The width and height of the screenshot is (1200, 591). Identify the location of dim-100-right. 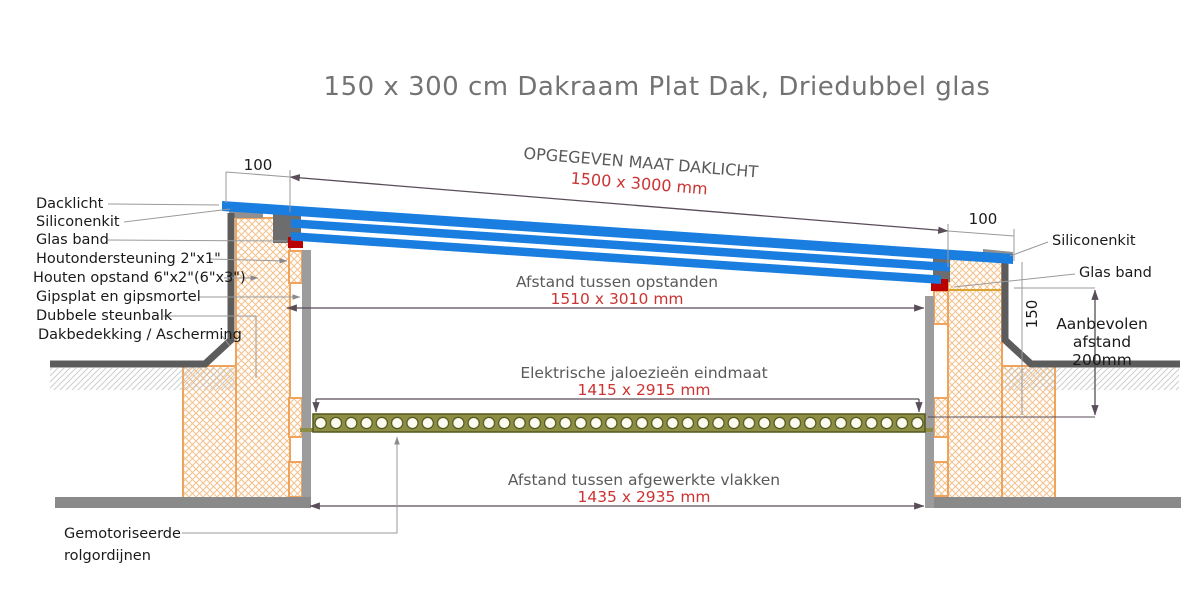
(981, 233).